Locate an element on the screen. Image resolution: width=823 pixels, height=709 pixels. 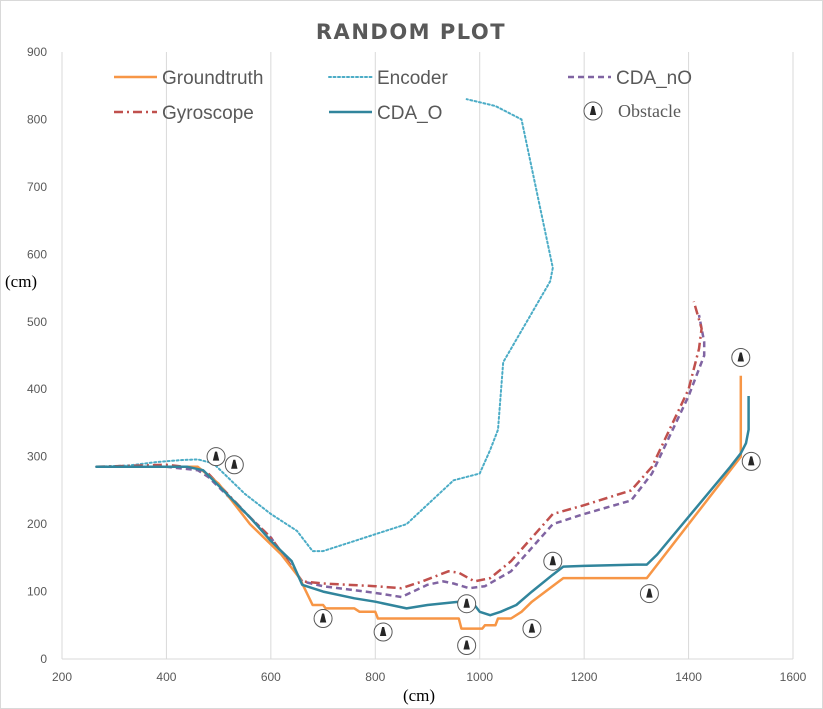
legend-item-obstacle: Obstacle is located at coordinates (632, 111).